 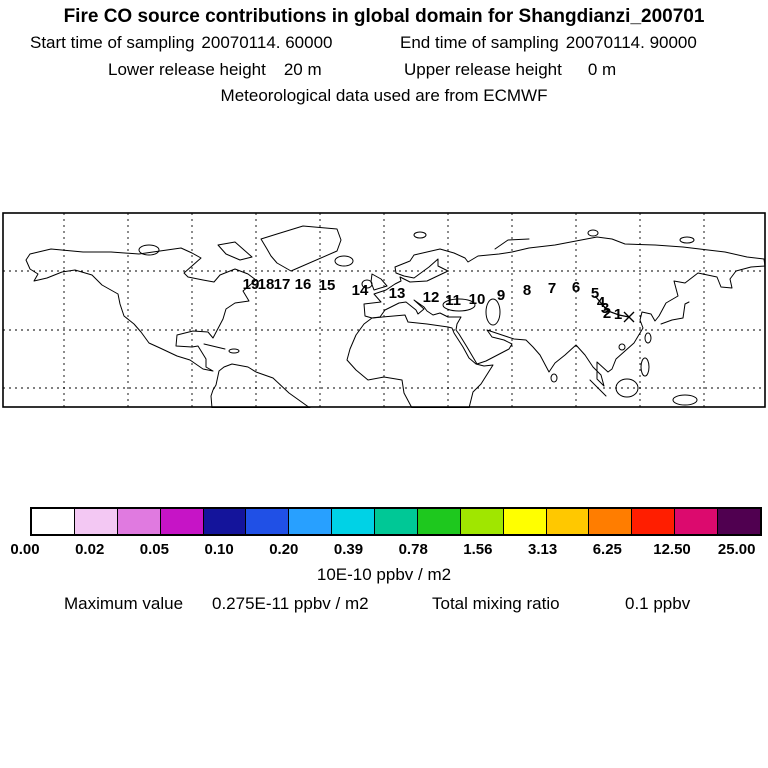 What do you see at coordinates (576, 287) in the screenshot?
I see `trajectory-point-label: 6` at bounding box center [576, 287].